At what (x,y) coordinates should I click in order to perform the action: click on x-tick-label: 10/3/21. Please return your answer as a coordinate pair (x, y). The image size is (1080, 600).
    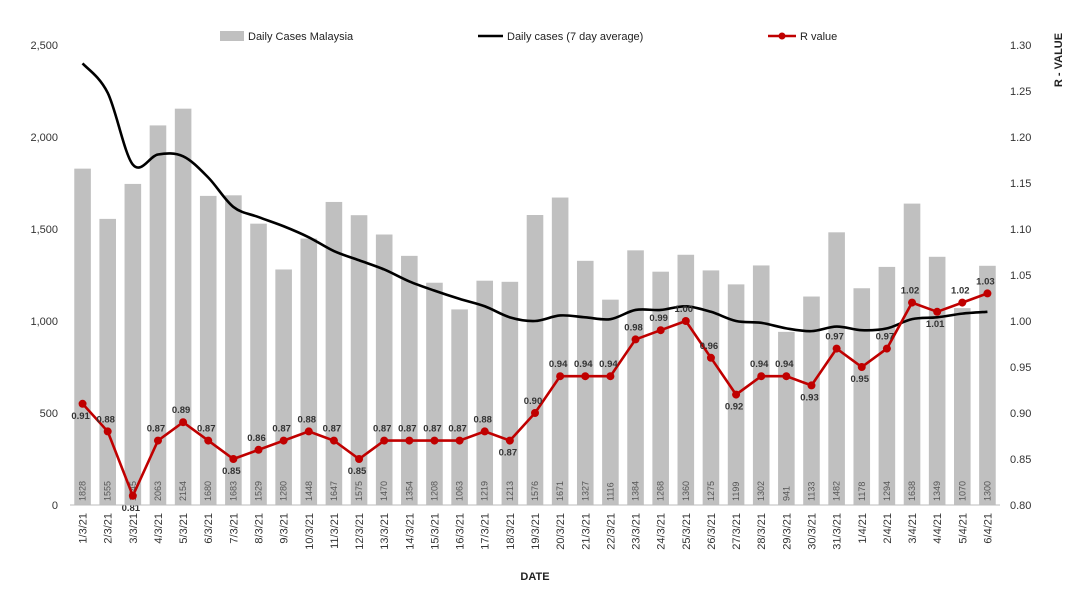
    Looking at the image, I should click on (310, 531).